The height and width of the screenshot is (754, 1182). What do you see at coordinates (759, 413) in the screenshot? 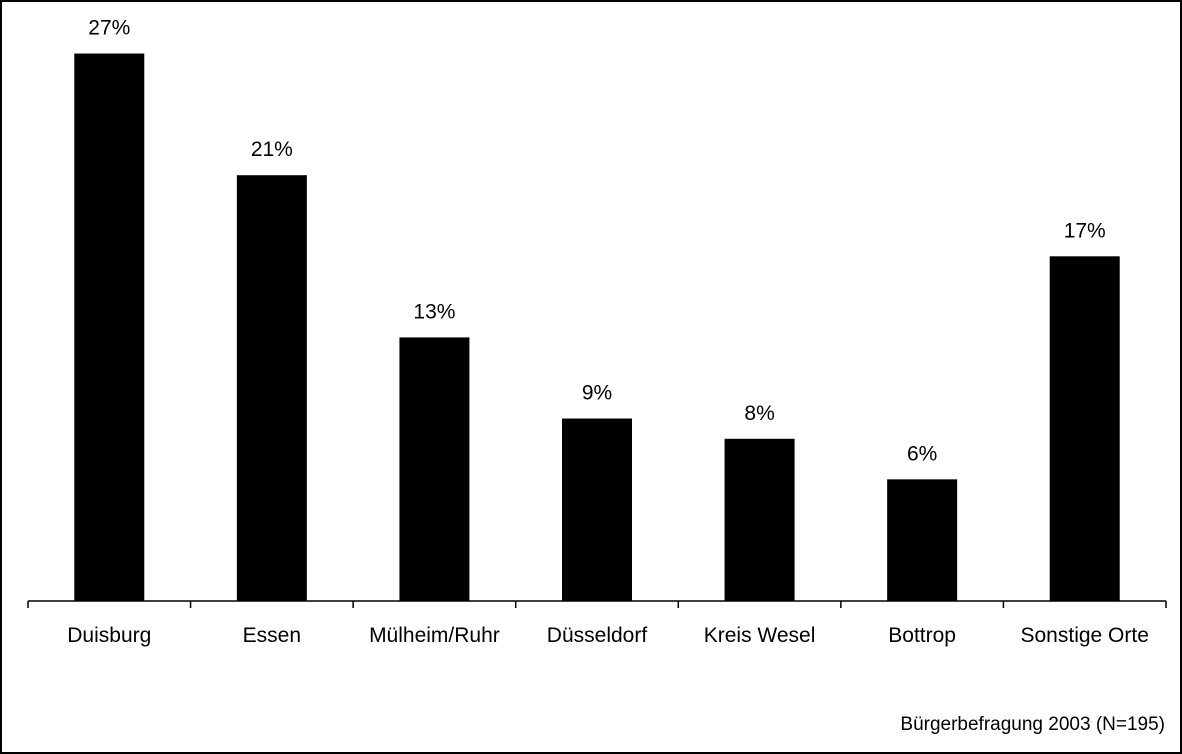
I see `data-label-kreis-wesel: 8%` at bounding box center [759, 413].